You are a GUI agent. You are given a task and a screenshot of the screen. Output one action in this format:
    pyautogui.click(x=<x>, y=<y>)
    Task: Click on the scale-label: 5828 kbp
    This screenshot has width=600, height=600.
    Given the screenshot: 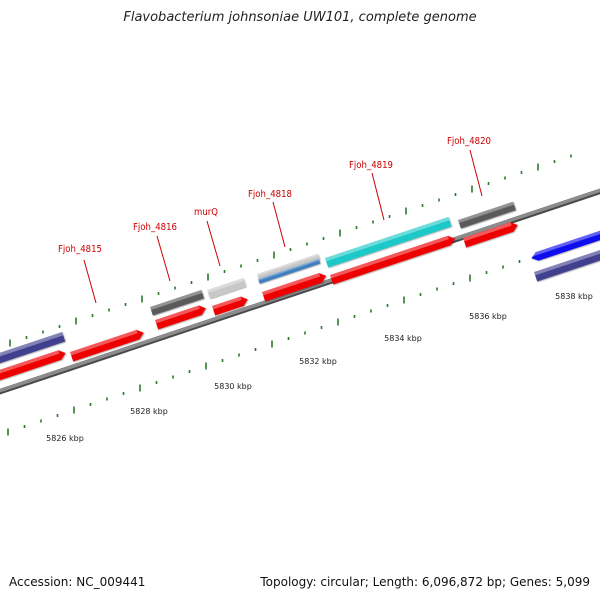 What is the action you would take?
    pyautogui.click(x=149, y=411)
    